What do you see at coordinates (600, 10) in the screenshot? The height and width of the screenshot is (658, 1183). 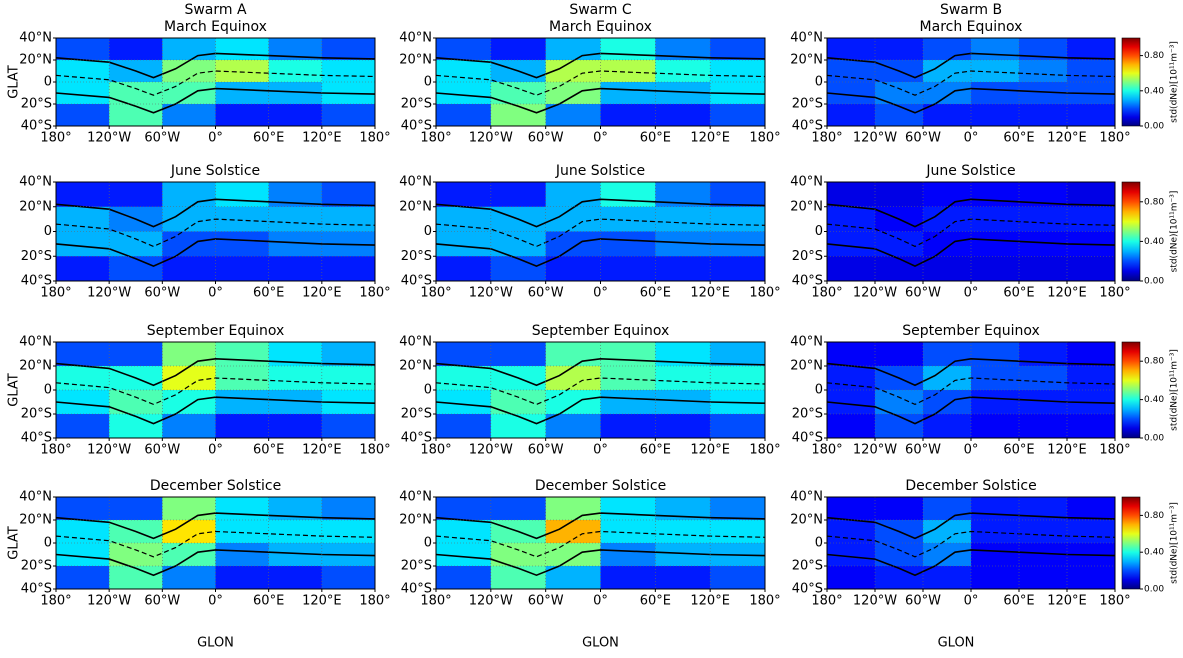 I see `column-title: Swarm C` at bounding box center [600, 10].